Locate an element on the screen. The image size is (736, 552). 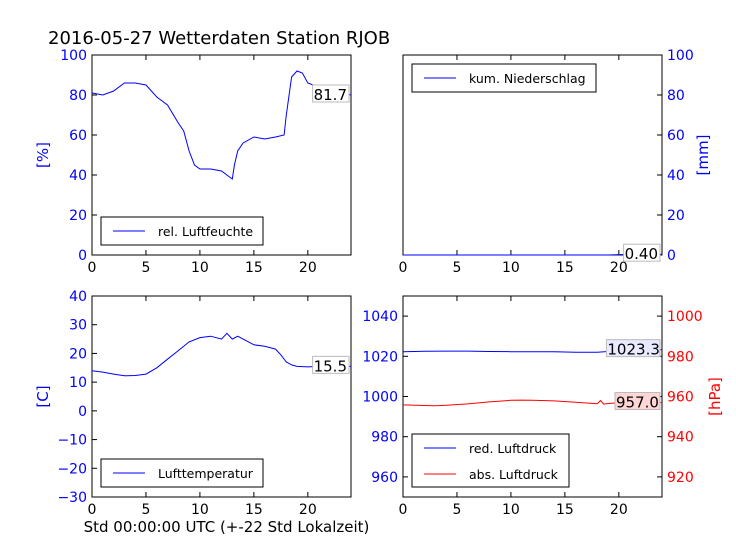
legend-label: Lufttemperatur is located at coordinates (206, 473).